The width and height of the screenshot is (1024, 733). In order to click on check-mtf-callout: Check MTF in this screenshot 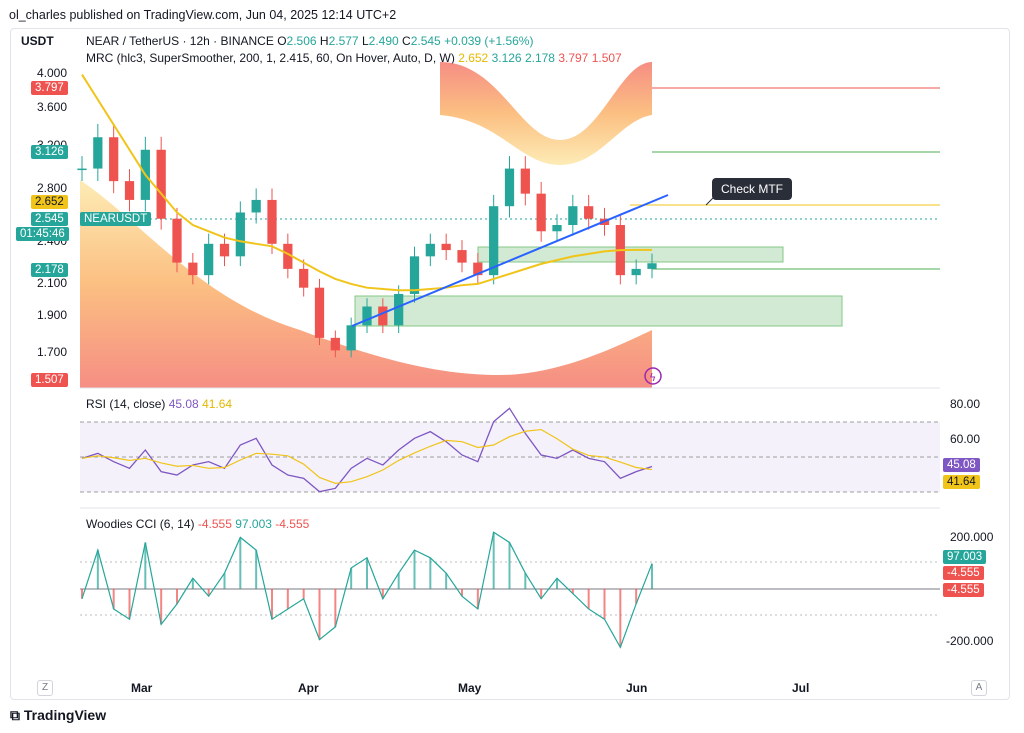, I will do `click(752, 189)`.